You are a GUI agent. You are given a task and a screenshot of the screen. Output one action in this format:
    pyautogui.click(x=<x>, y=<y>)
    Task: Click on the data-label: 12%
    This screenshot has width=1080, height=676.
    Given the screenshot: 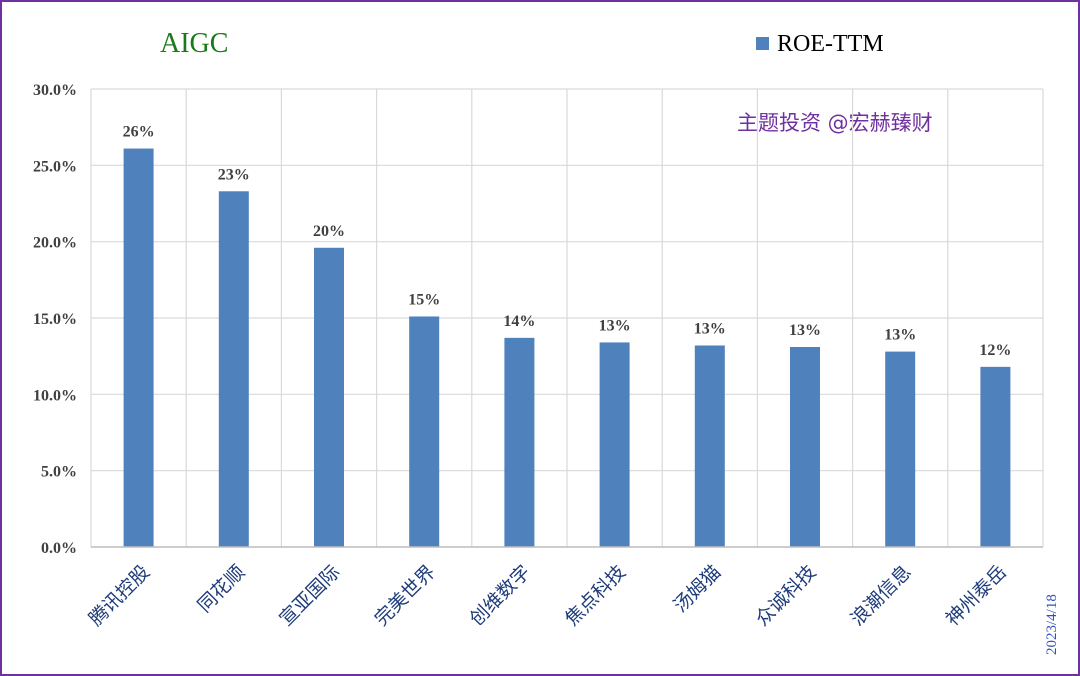 What is the action you would take?
    pyautogui.click(x=995, y=350)
    